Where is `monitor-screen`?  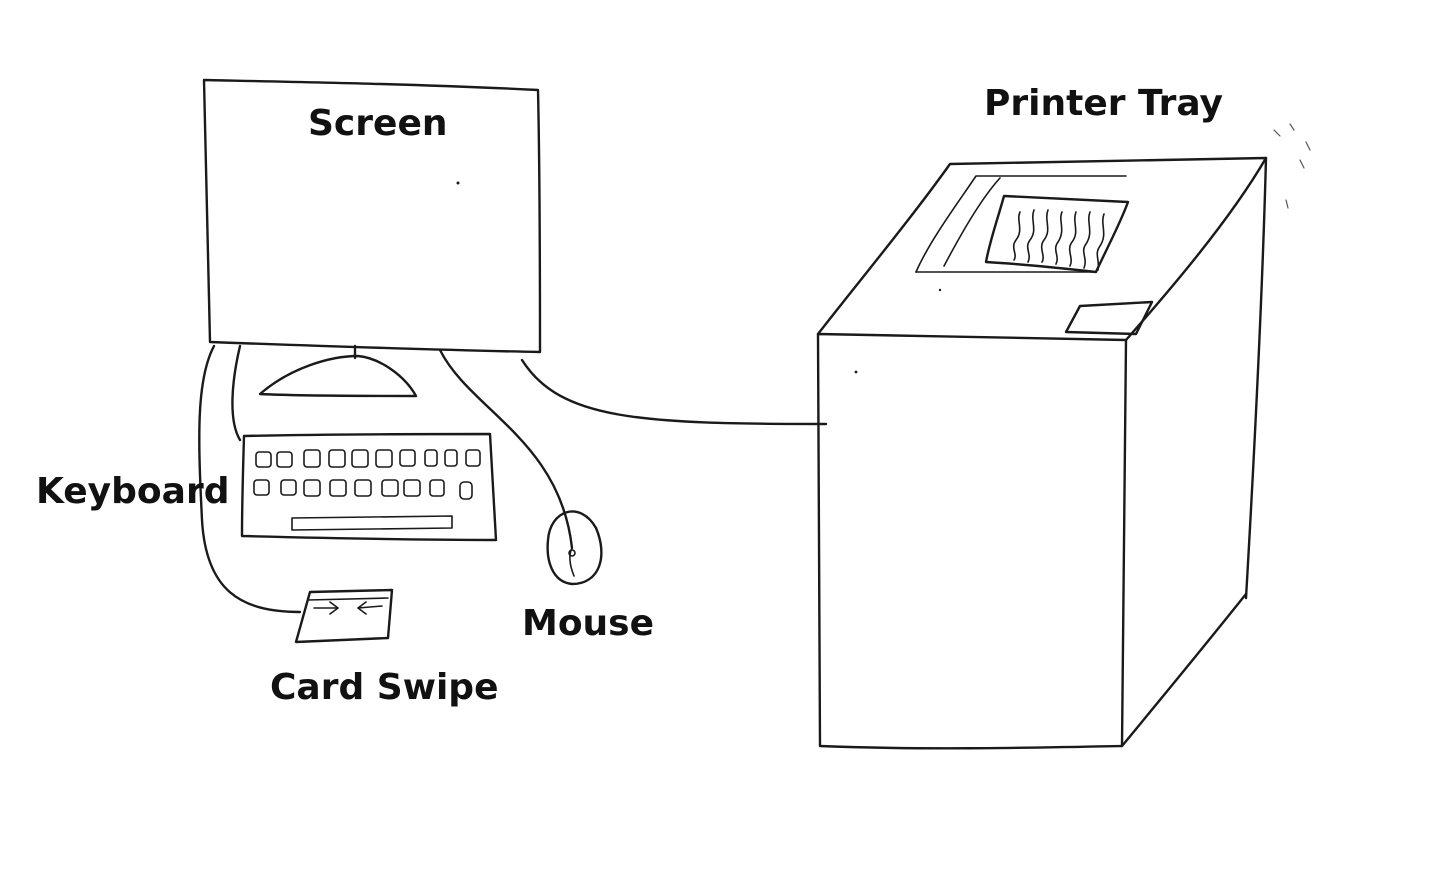
monitor-screen is located at coordinates (372, 216).